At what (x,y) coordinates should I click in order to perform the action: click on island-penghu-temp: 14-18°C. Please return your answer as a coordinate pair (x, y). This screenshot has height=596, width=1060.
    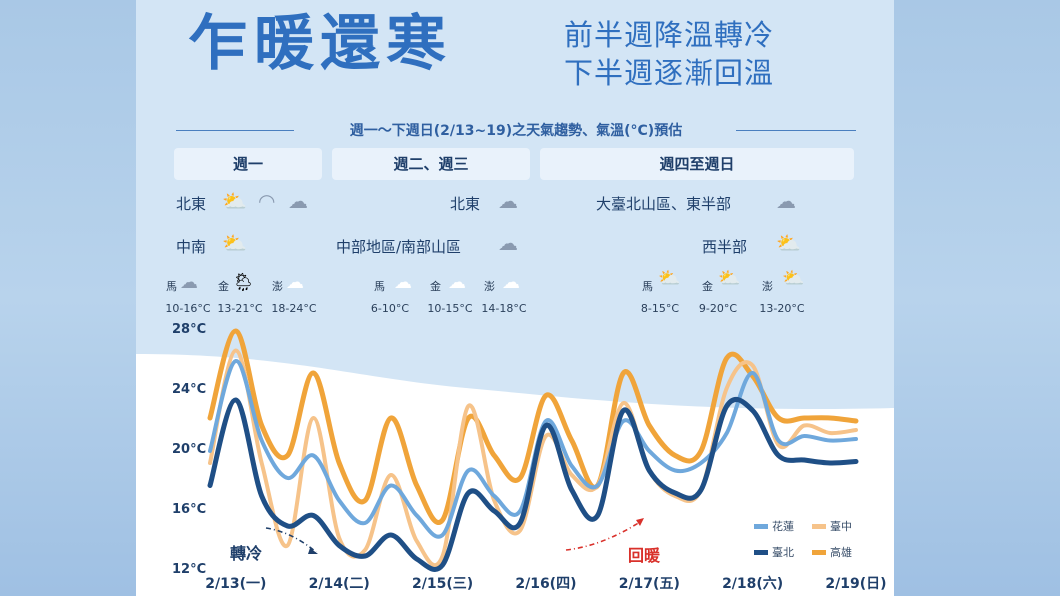
    Looking at the image, I should click on (504, 308).